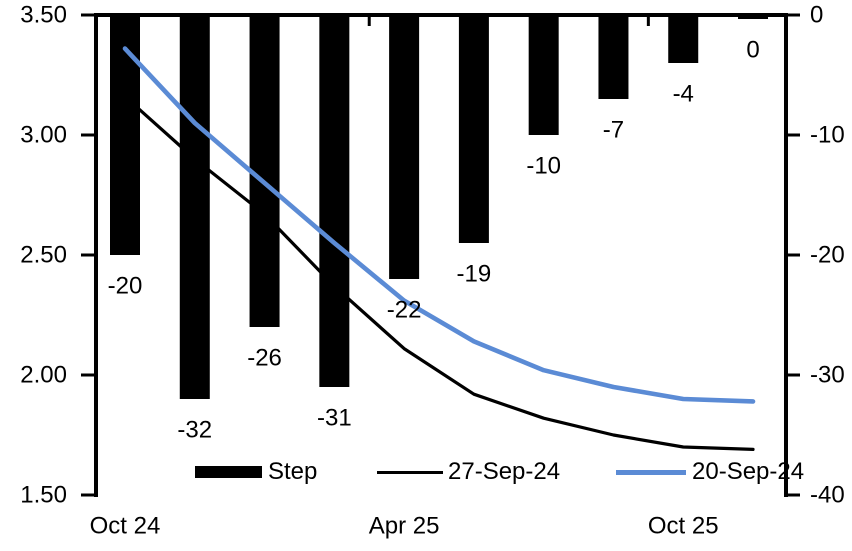 The height and width of the screenshot is (551, 852). What do you see at coordinates (752, 50) in the screenshot?
I see `bar-data-label: 0` at bounding box center [752, 50].